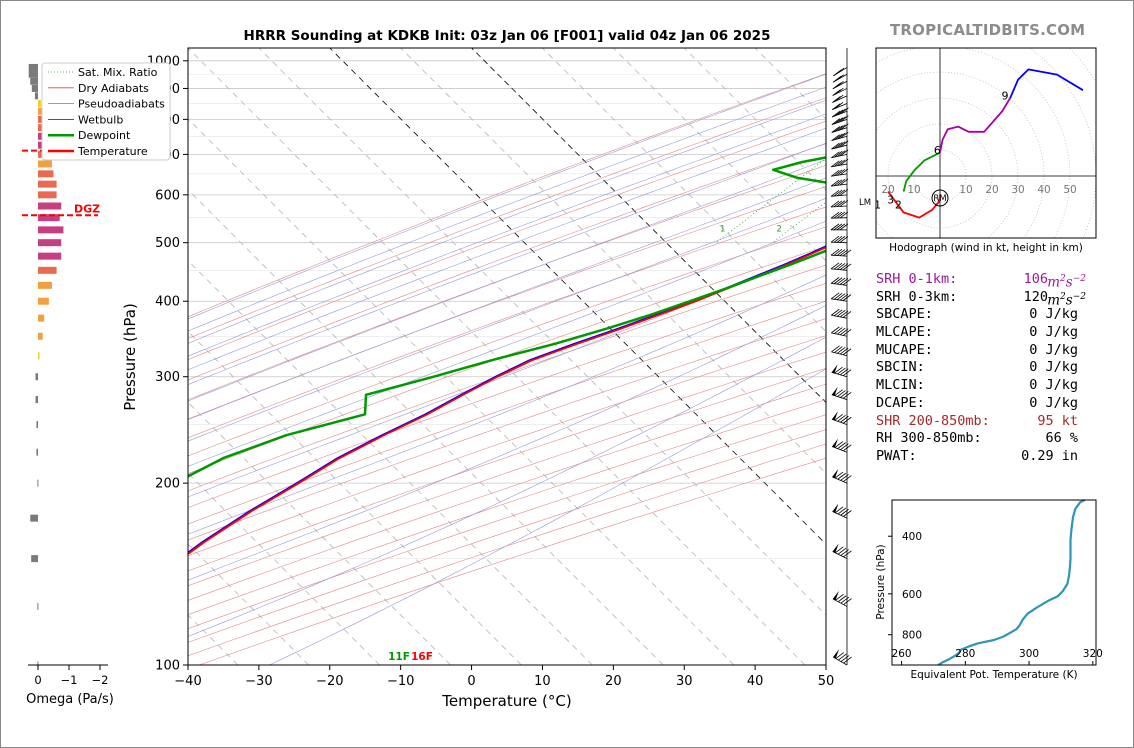  I want to click on mixing-ratio-label: 1, so click(722, 229).